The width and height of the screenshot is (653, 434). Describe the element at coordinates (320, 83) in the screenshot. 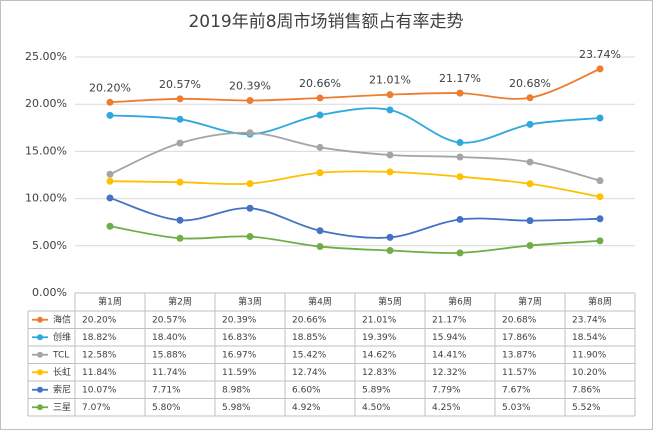

I see `data-label: 20.66%` at that location.